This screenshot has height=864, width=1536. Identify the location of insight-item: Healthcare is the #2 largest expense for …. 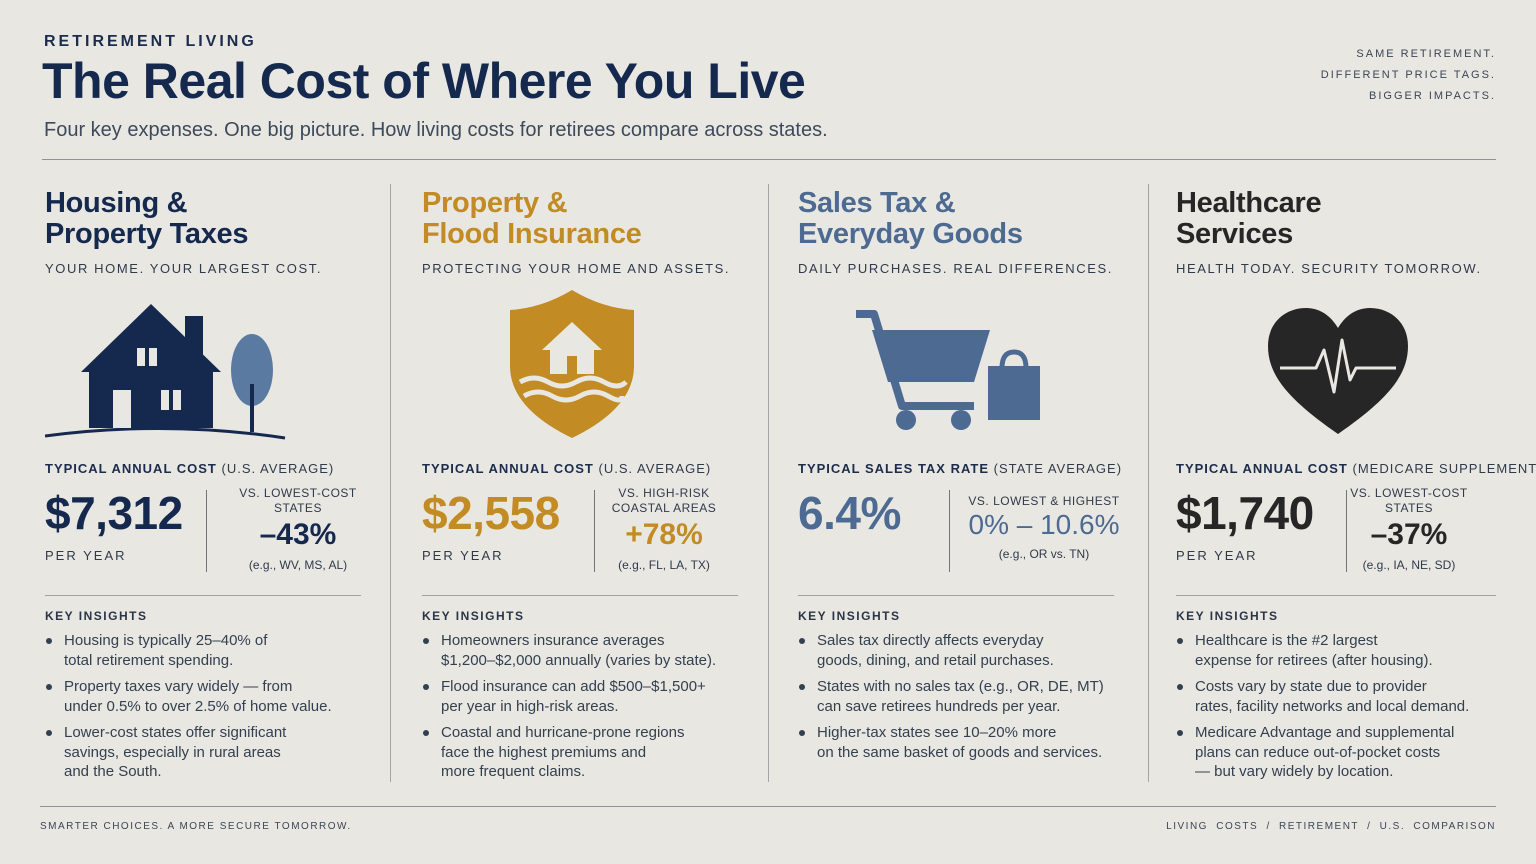
(1338, 650).